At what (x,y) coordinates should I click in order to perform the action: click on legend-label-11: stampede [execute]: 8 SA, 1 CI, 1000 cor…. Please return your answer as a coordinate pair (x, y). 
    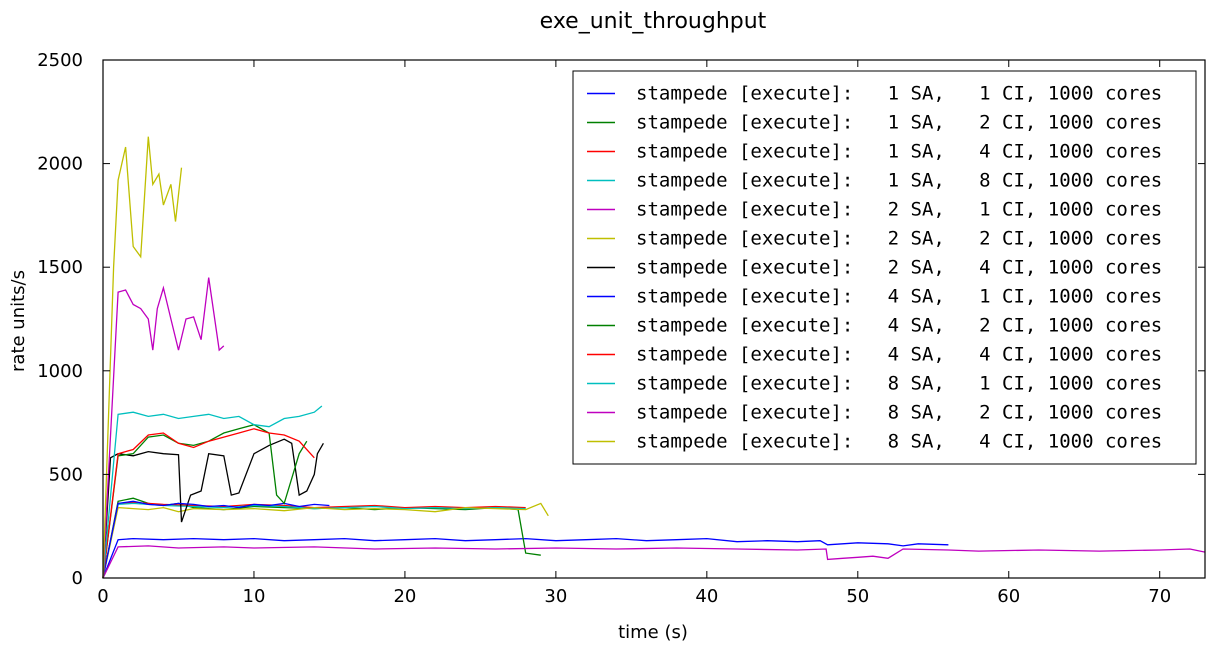
    Looking at the image, I should click on (899, 384).